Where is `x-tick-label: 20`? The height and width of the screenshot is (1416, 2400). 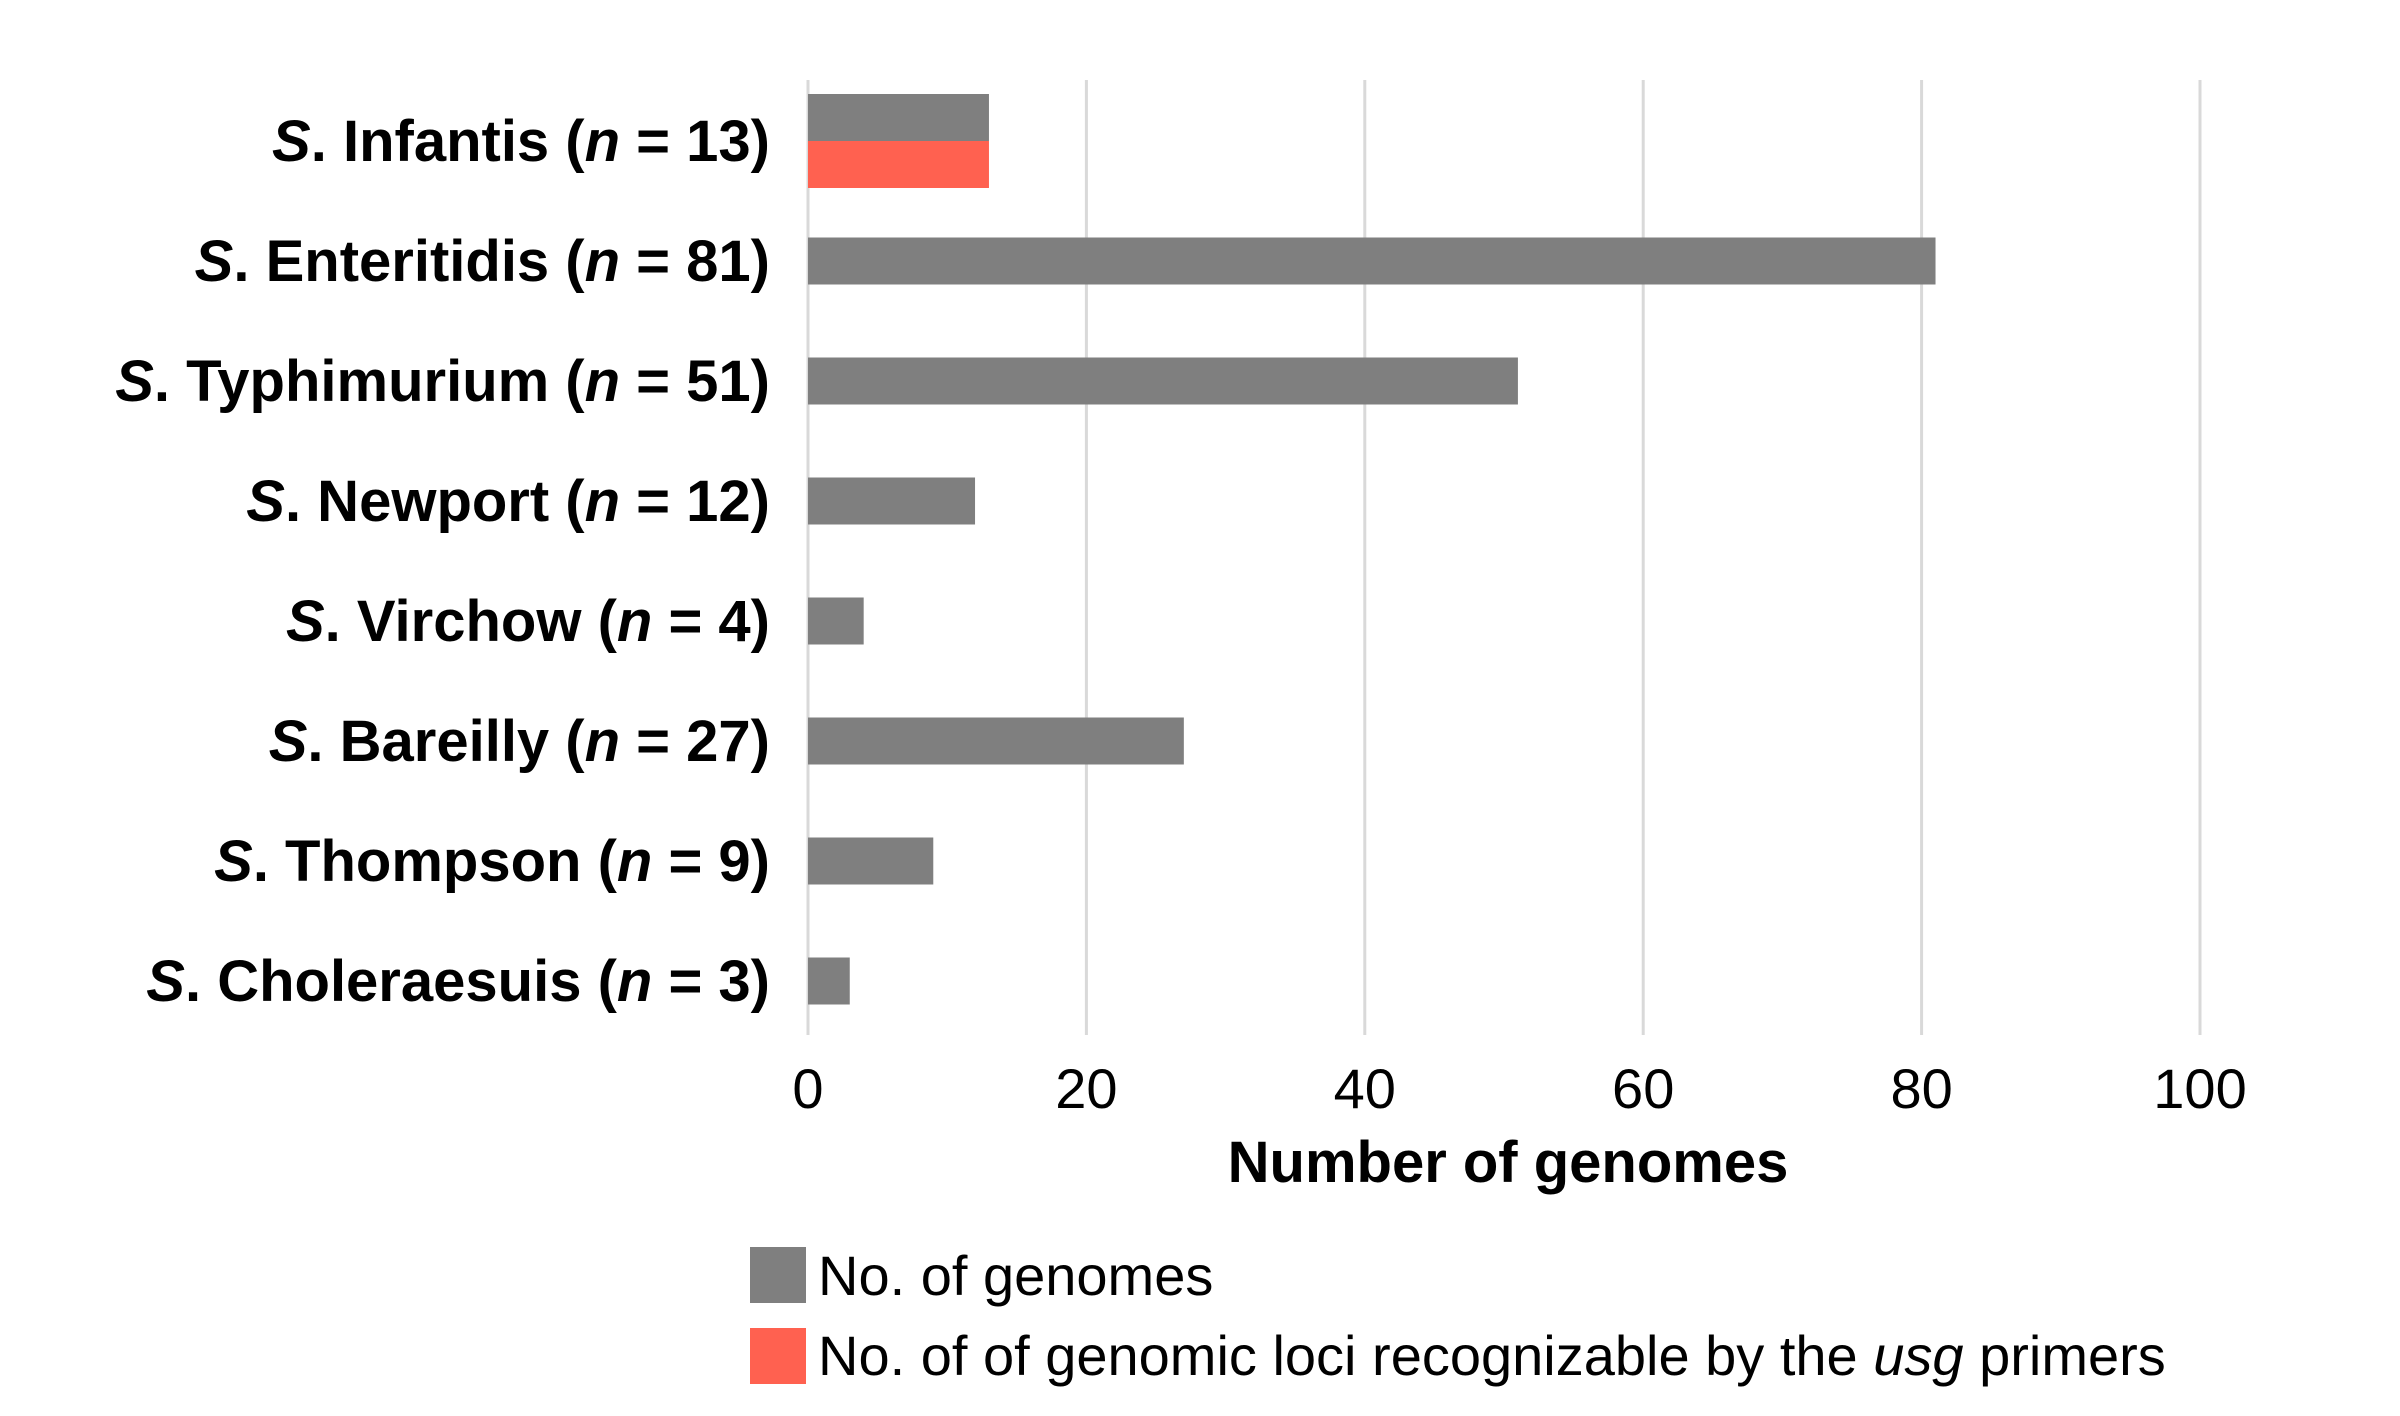
x-tick-label: 20 is located at coordinates (1086, 1088).